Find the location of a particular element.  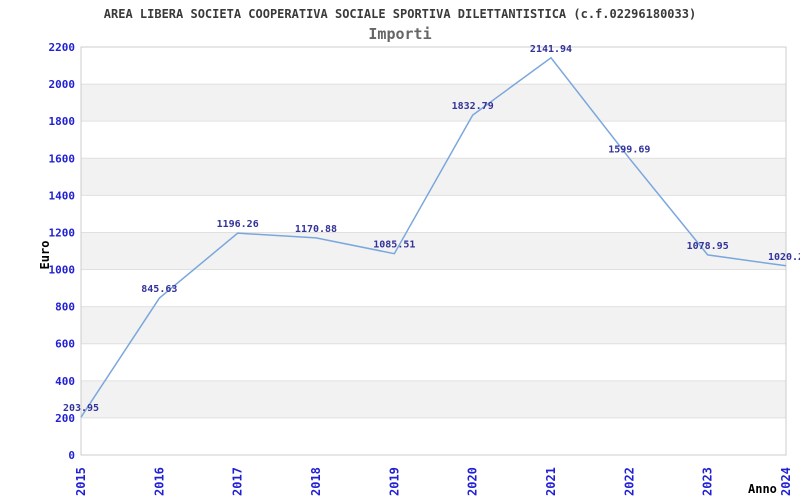

y-tick-label: 400 is located at coordinates (65, 381).